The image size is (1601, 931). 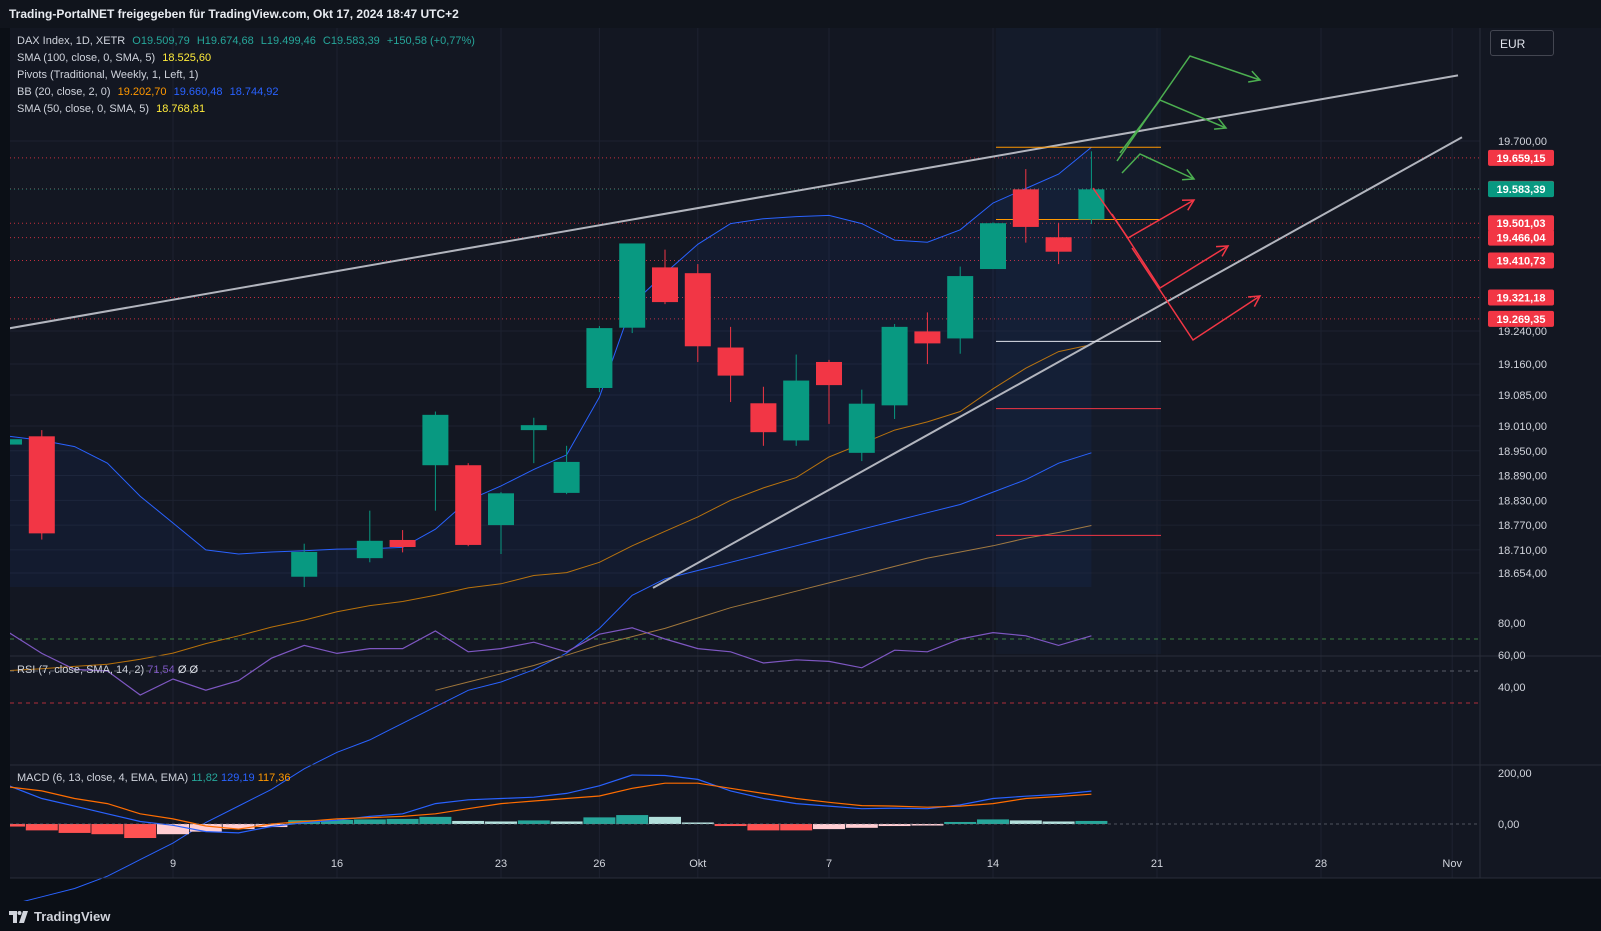 What do you see at coordinates (246, 109) in the screenshot?
I see `legend-sma50: SMA (50, close, 0, SMA, 5) 18.768,81` at bounding box center [246, 109].